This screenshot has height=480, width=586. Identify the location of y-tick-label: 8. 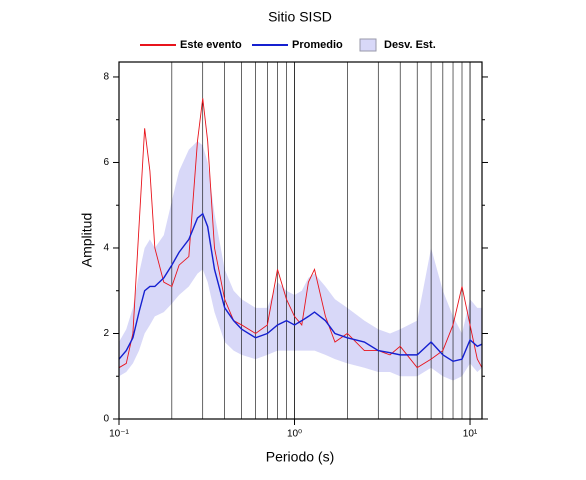
(106, 77).